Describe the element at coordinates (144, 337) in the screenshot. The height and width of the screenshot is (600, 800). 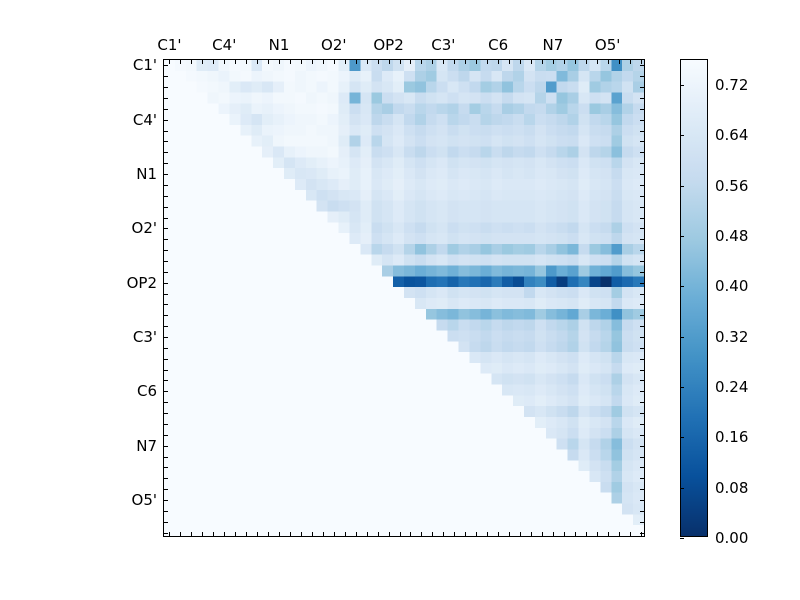
I see `y-tick-label-5: C3'` at that location.